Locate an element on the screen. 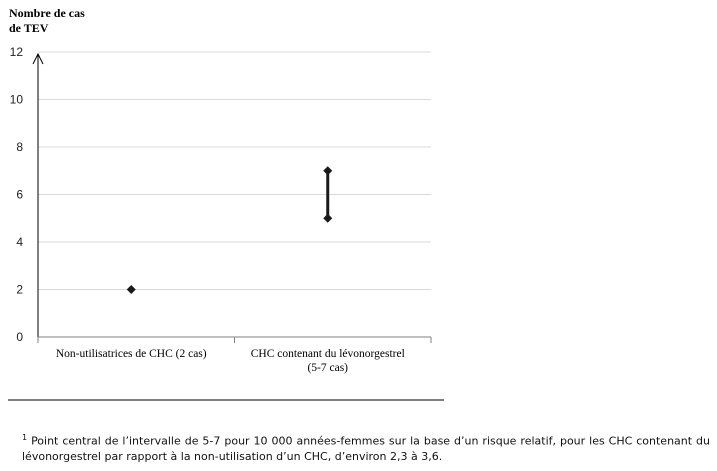 The image size is (717, 471). category-label: CHC contenant du lévonorgestrel is located at coordinates (328, 354).